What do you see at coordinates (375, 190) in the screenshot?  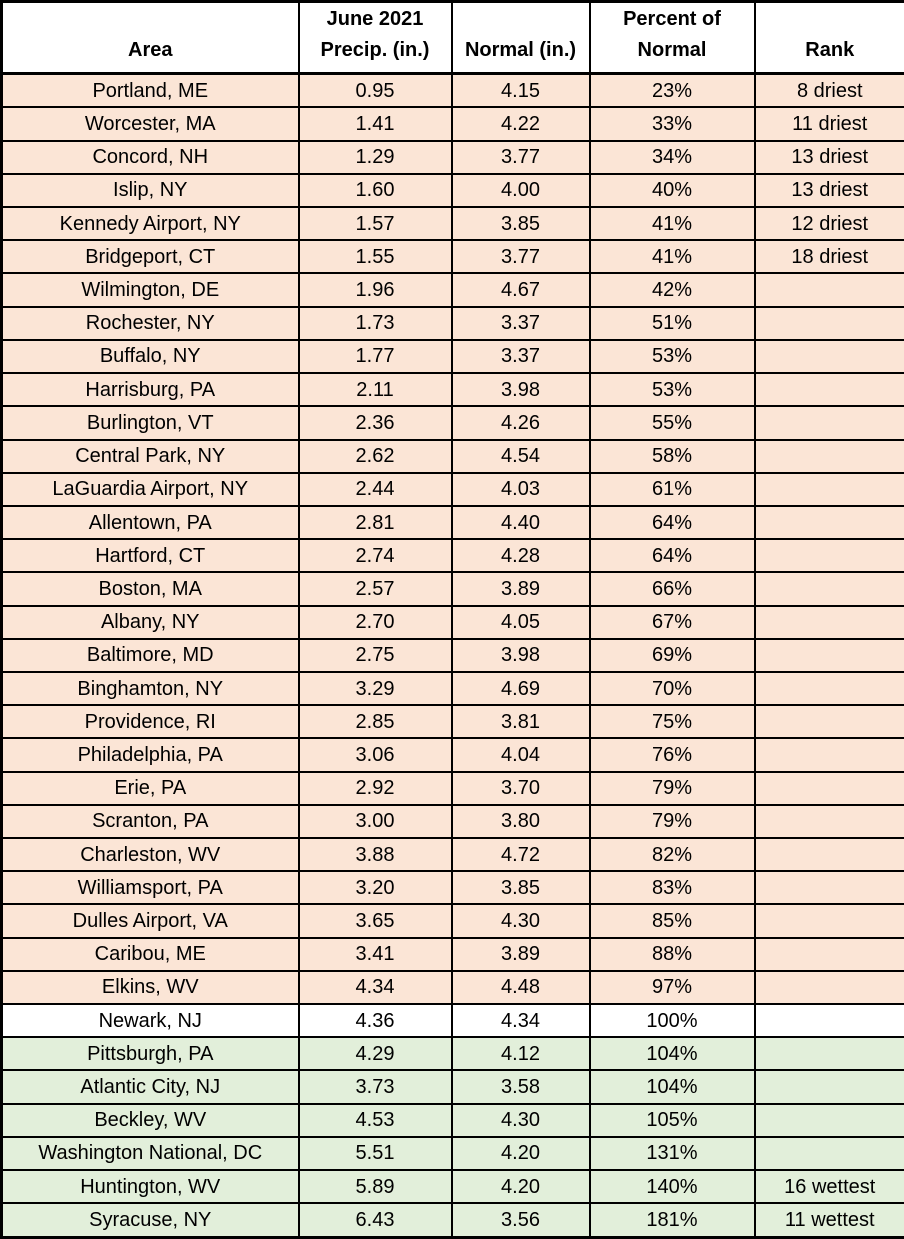 I see `cell-precip: 1.60` at bounding box center [375, 190].